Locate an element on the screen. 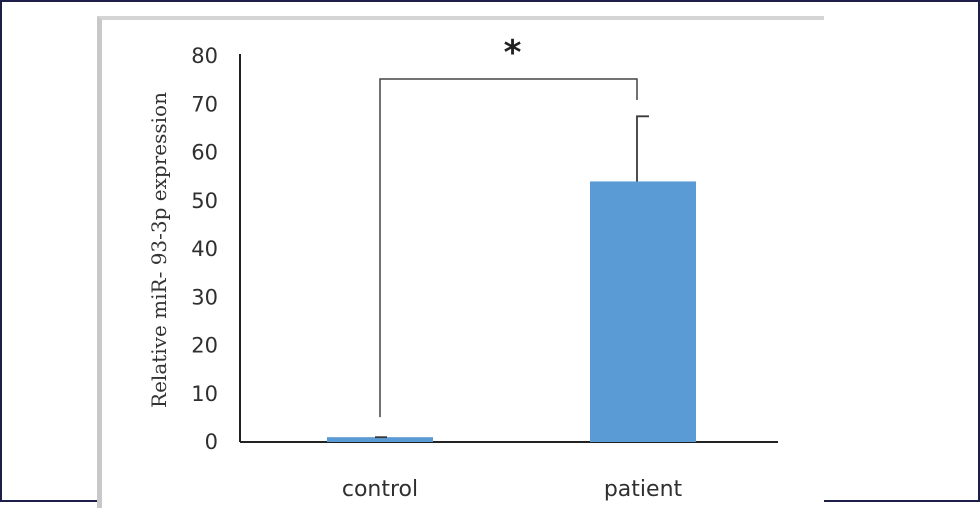 This screenshot has height=508, width=980. category-labels: control patient is located at coordinates (512, 489).